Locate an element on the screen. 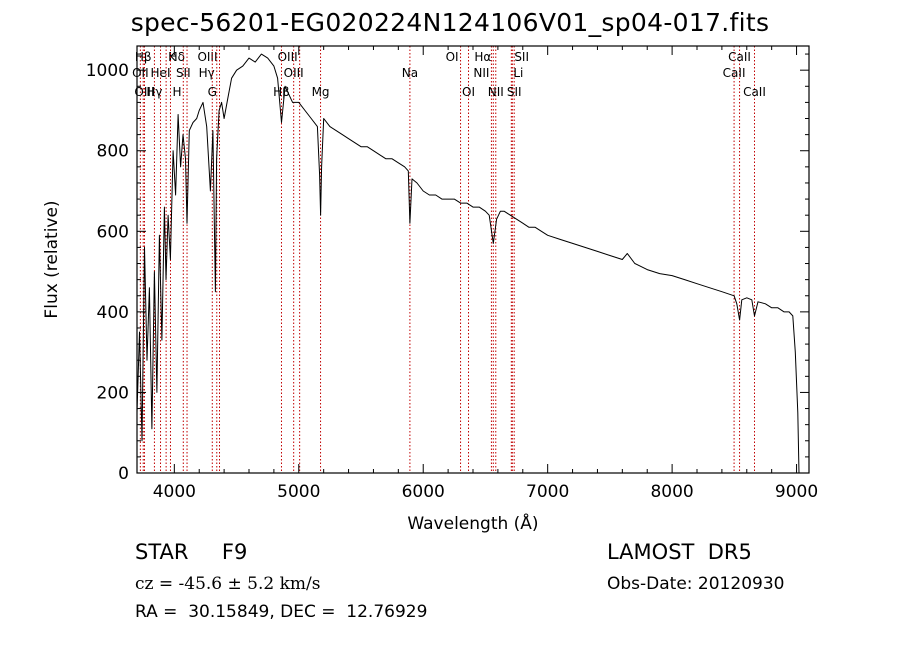 The height and width of the screenshot is (649, 900). line-marker-label-6: Hα is located at coordinates (482, 57).